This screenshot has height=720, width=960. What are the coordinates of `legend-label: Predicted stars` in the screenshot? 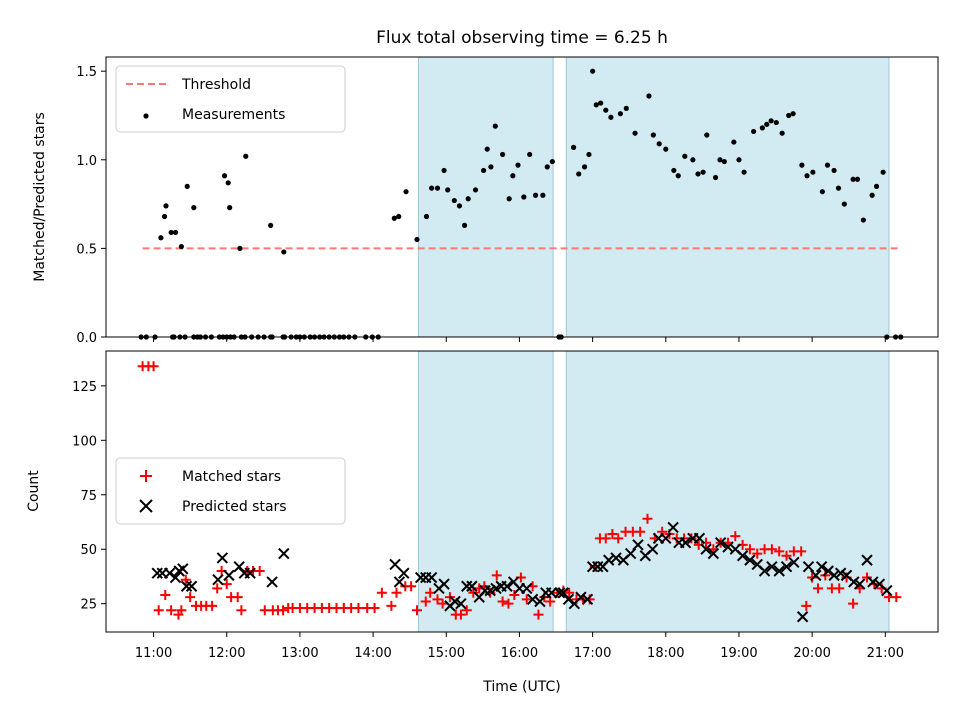 It's located at (234, 507).